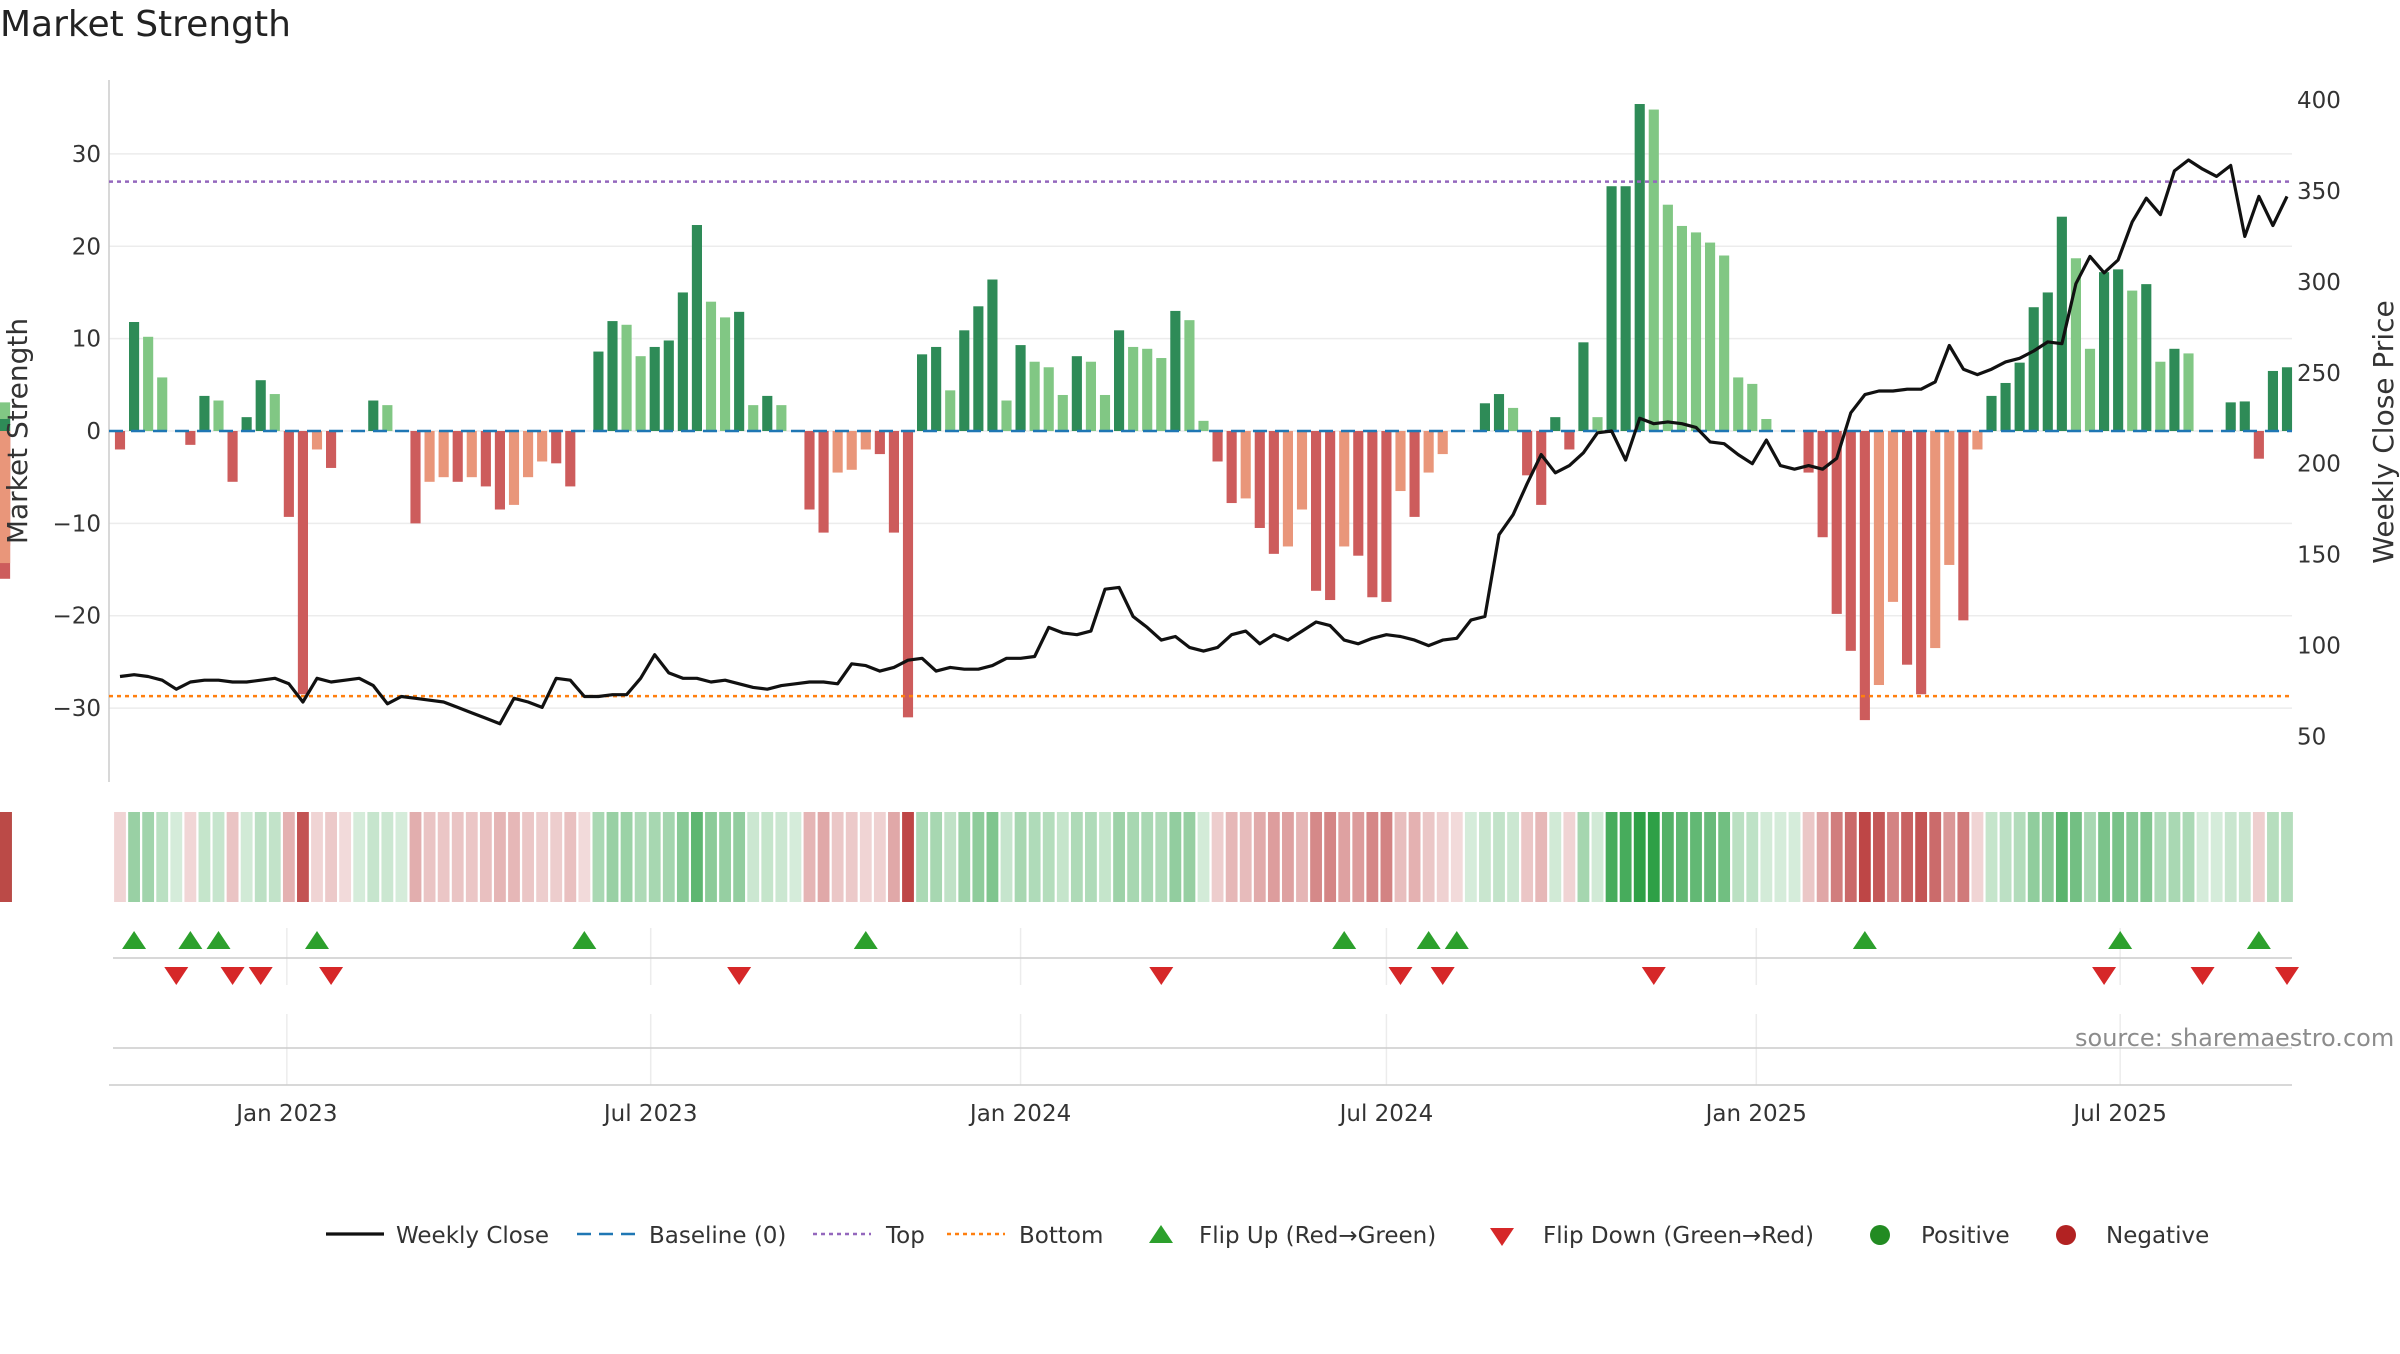 The image size is (2400, 1354). What do you see at coordinates (145, 24) in the screenshot?
I see `chart-title: Market Strength` at bounding box center [145, 24].